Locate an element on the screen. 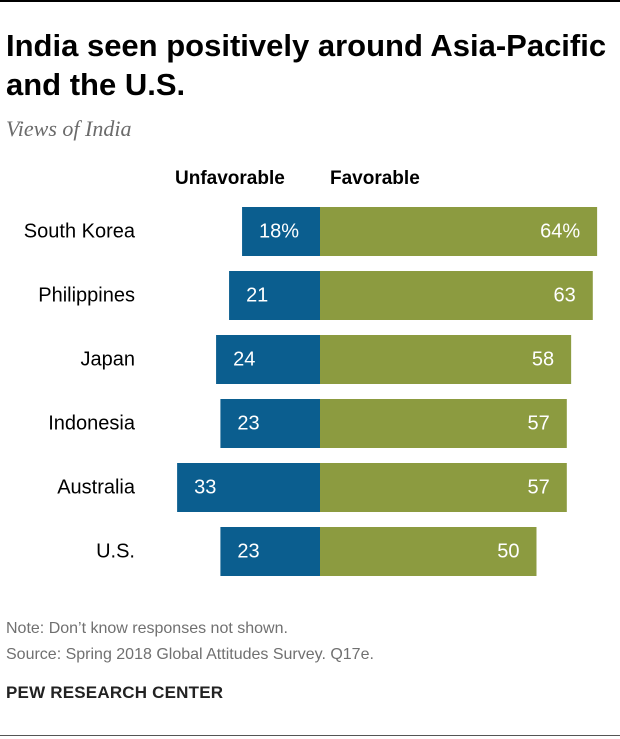 This screenshot has width=620, height=739. chart-note: Note: Don’t know responses not shown. is located at coordinates (147, 628).